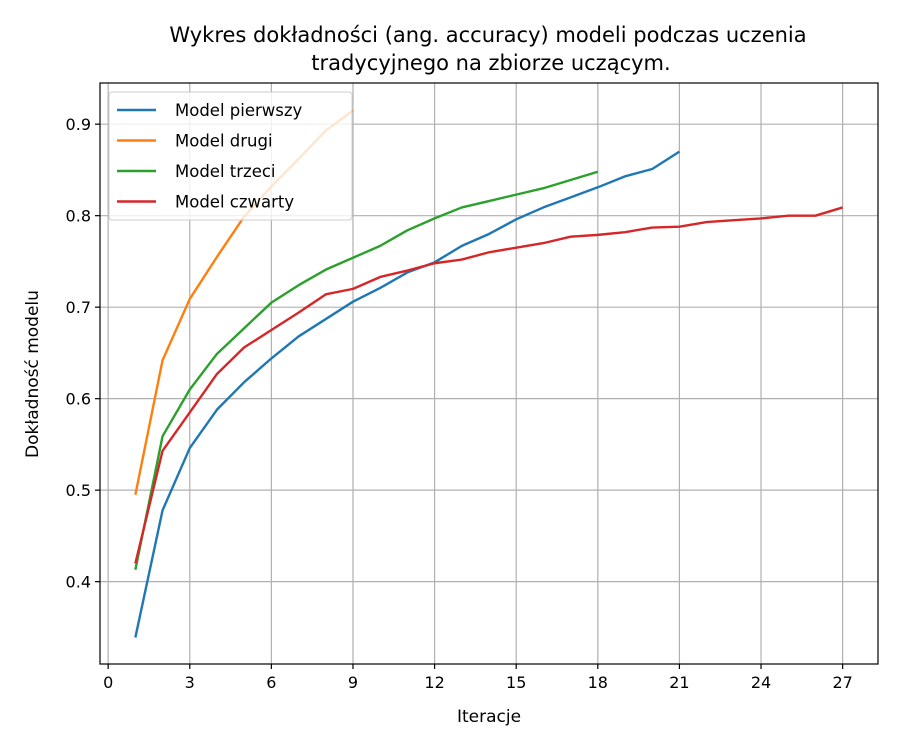 This screenshot has width=900, height=750. What do you see at coordinates (271, 682) in the screenshot?
I see `x-tick-label: 6` at bounding box center [271, 682].